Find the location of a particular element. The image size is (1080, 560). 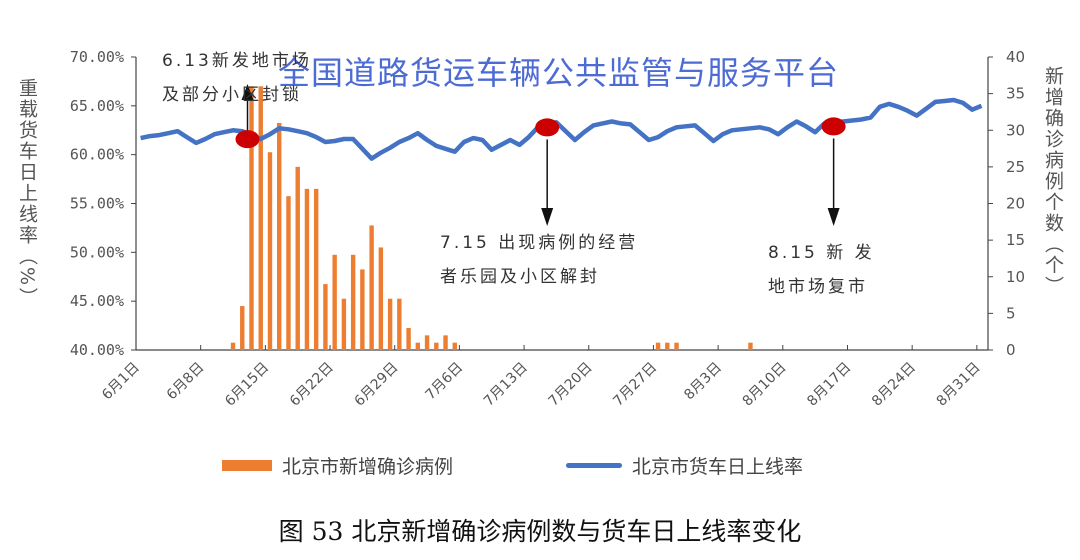

annotation-line: 地市场复市 is located at coordinates (818, 287).